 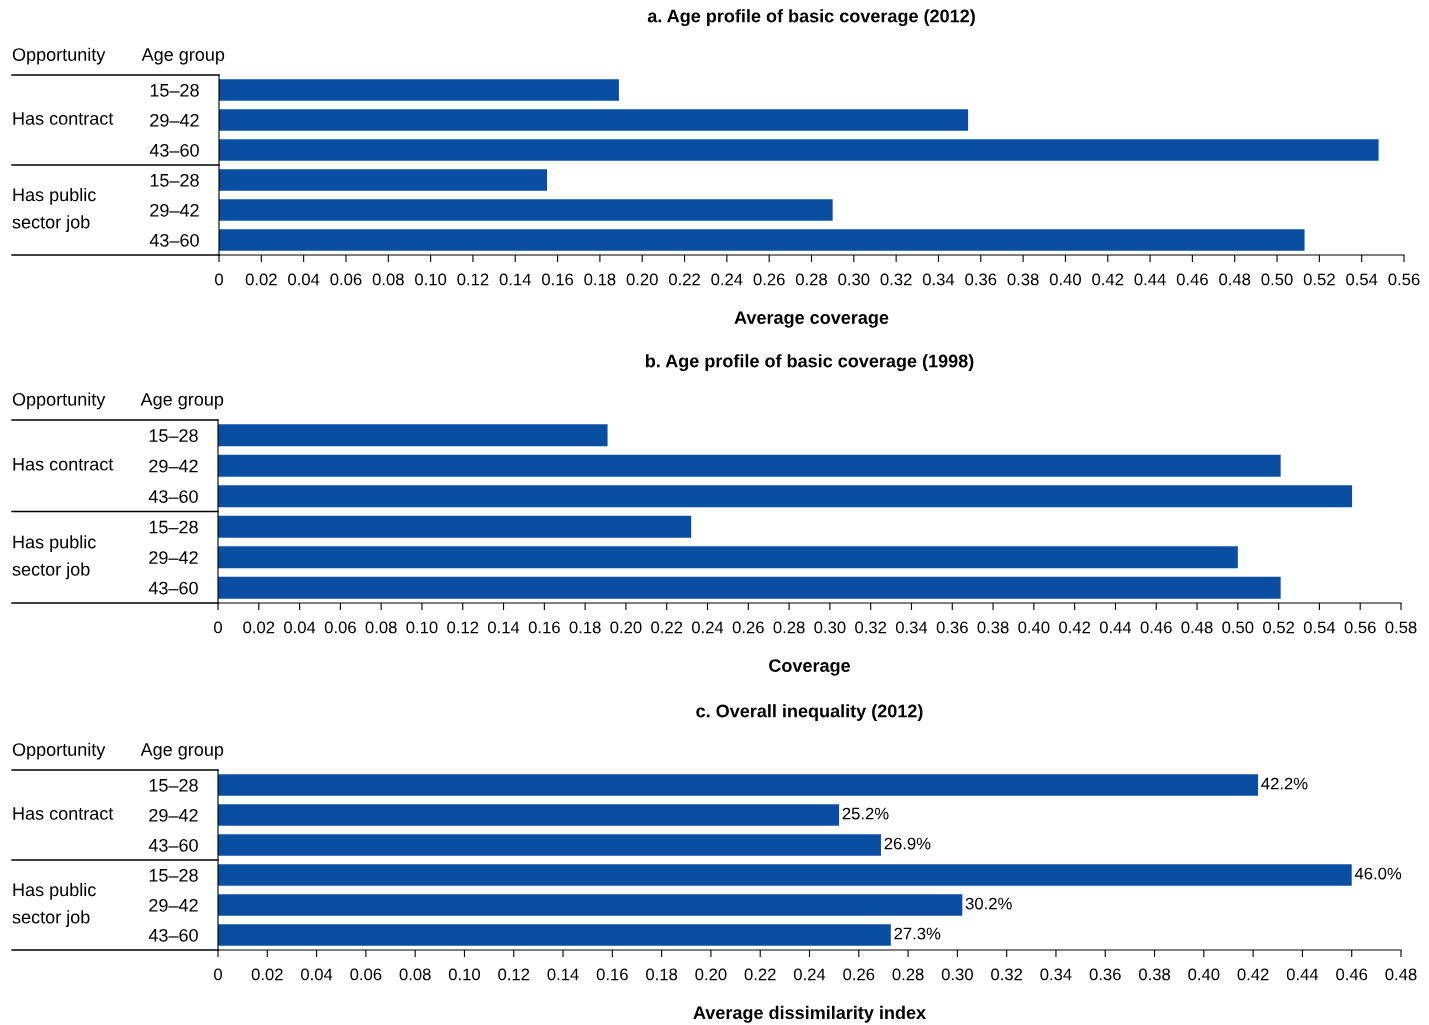 I want to click on data-label: 42.2%, so click(x=1284, y=783).